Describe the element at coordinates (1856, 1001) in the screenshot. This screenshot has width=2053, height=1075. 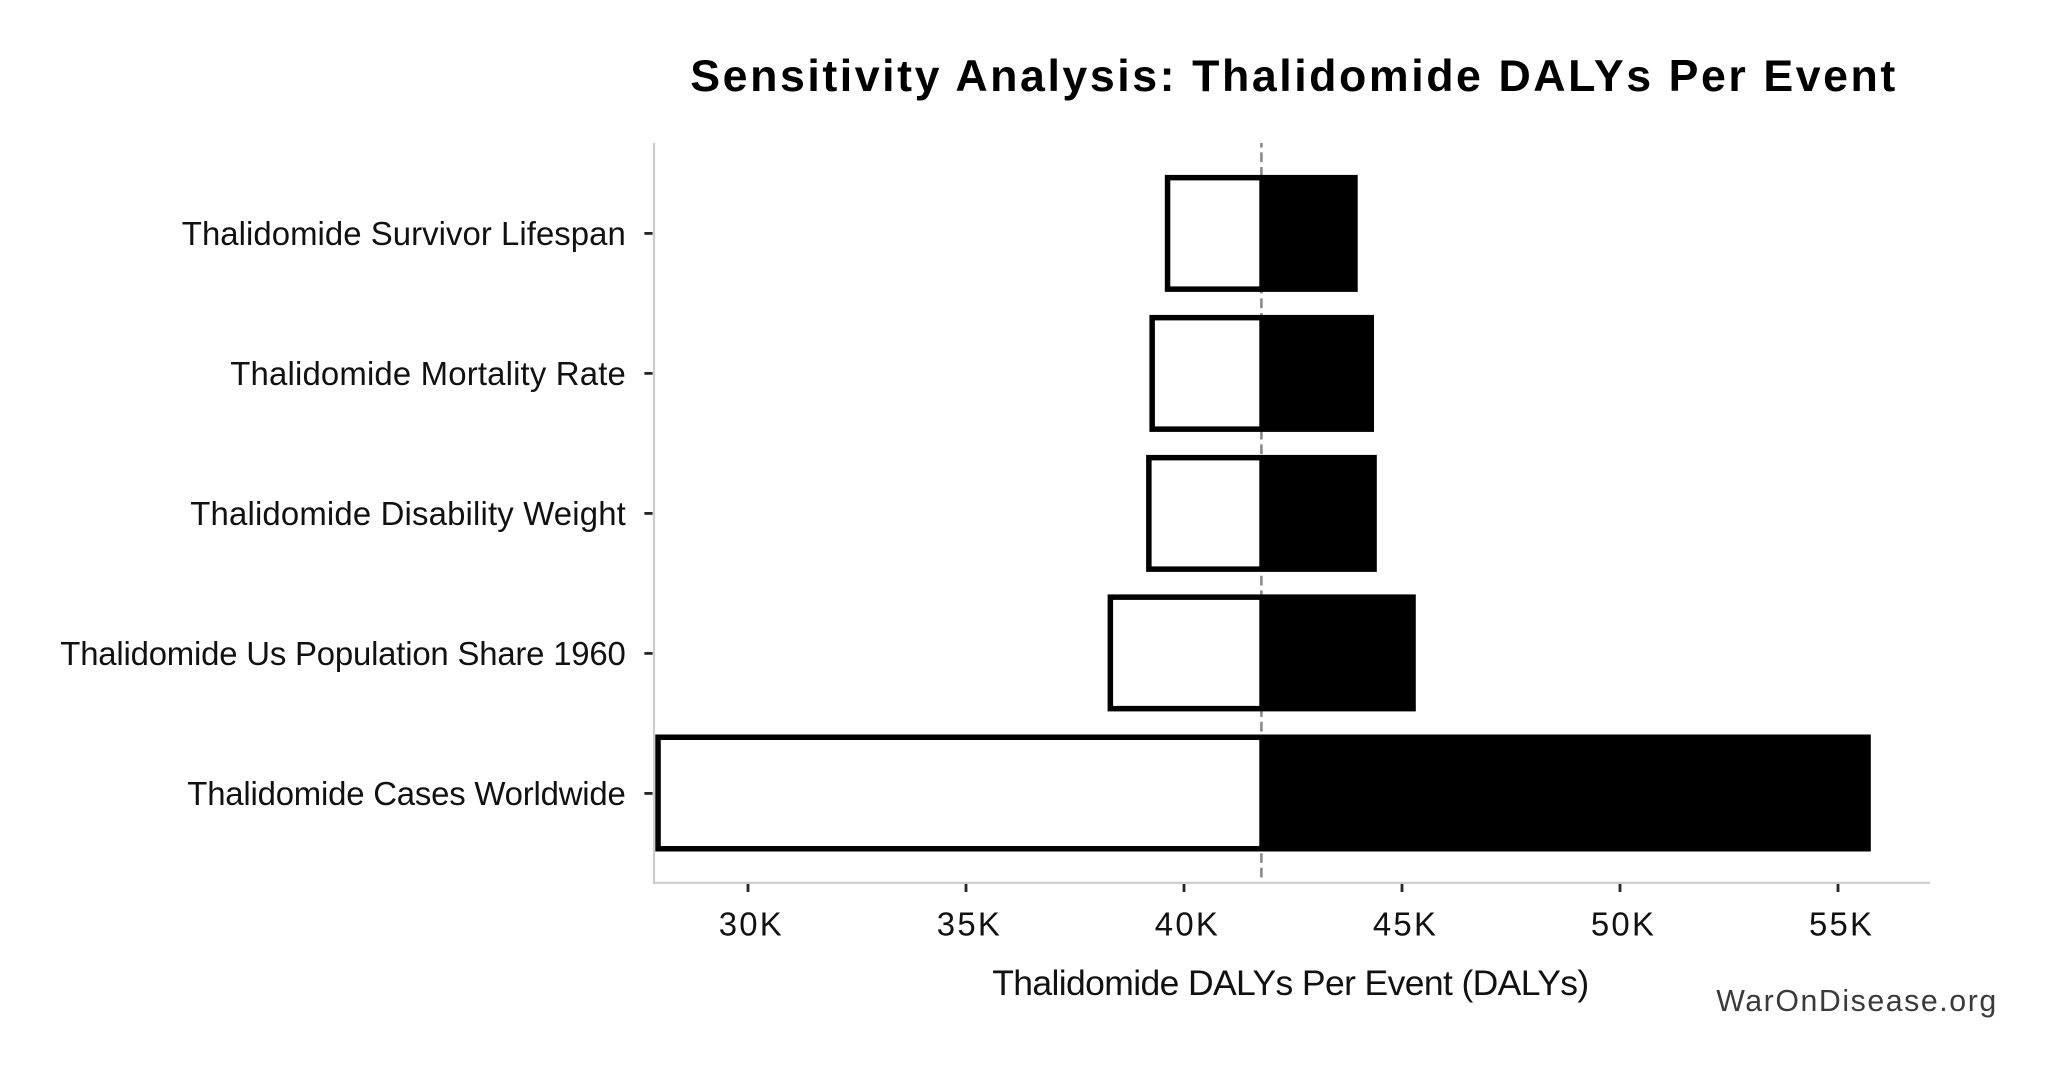
I see `svg-text: WarOnDisease.org` at that location.